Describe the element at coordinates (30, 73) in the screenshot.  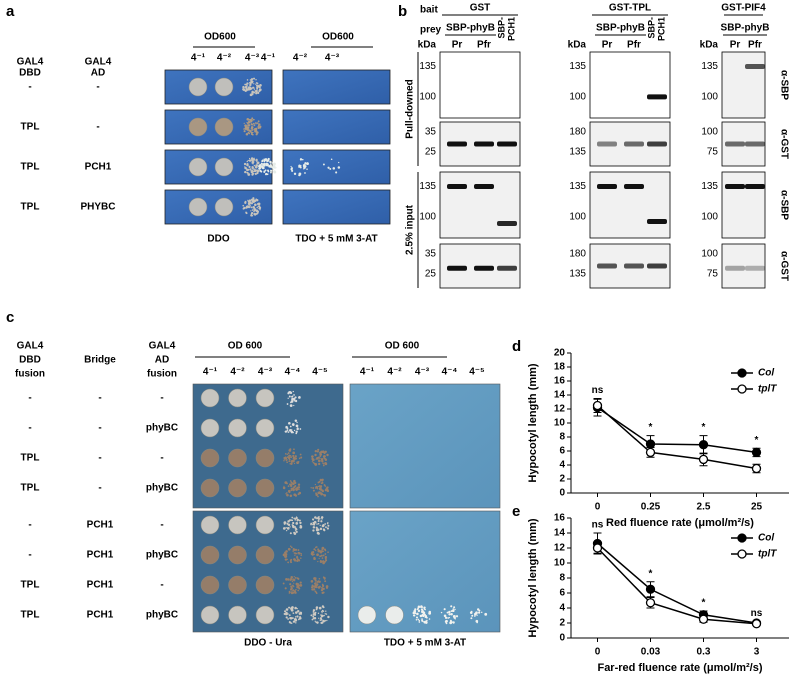
I see `label: DBD` at that location.